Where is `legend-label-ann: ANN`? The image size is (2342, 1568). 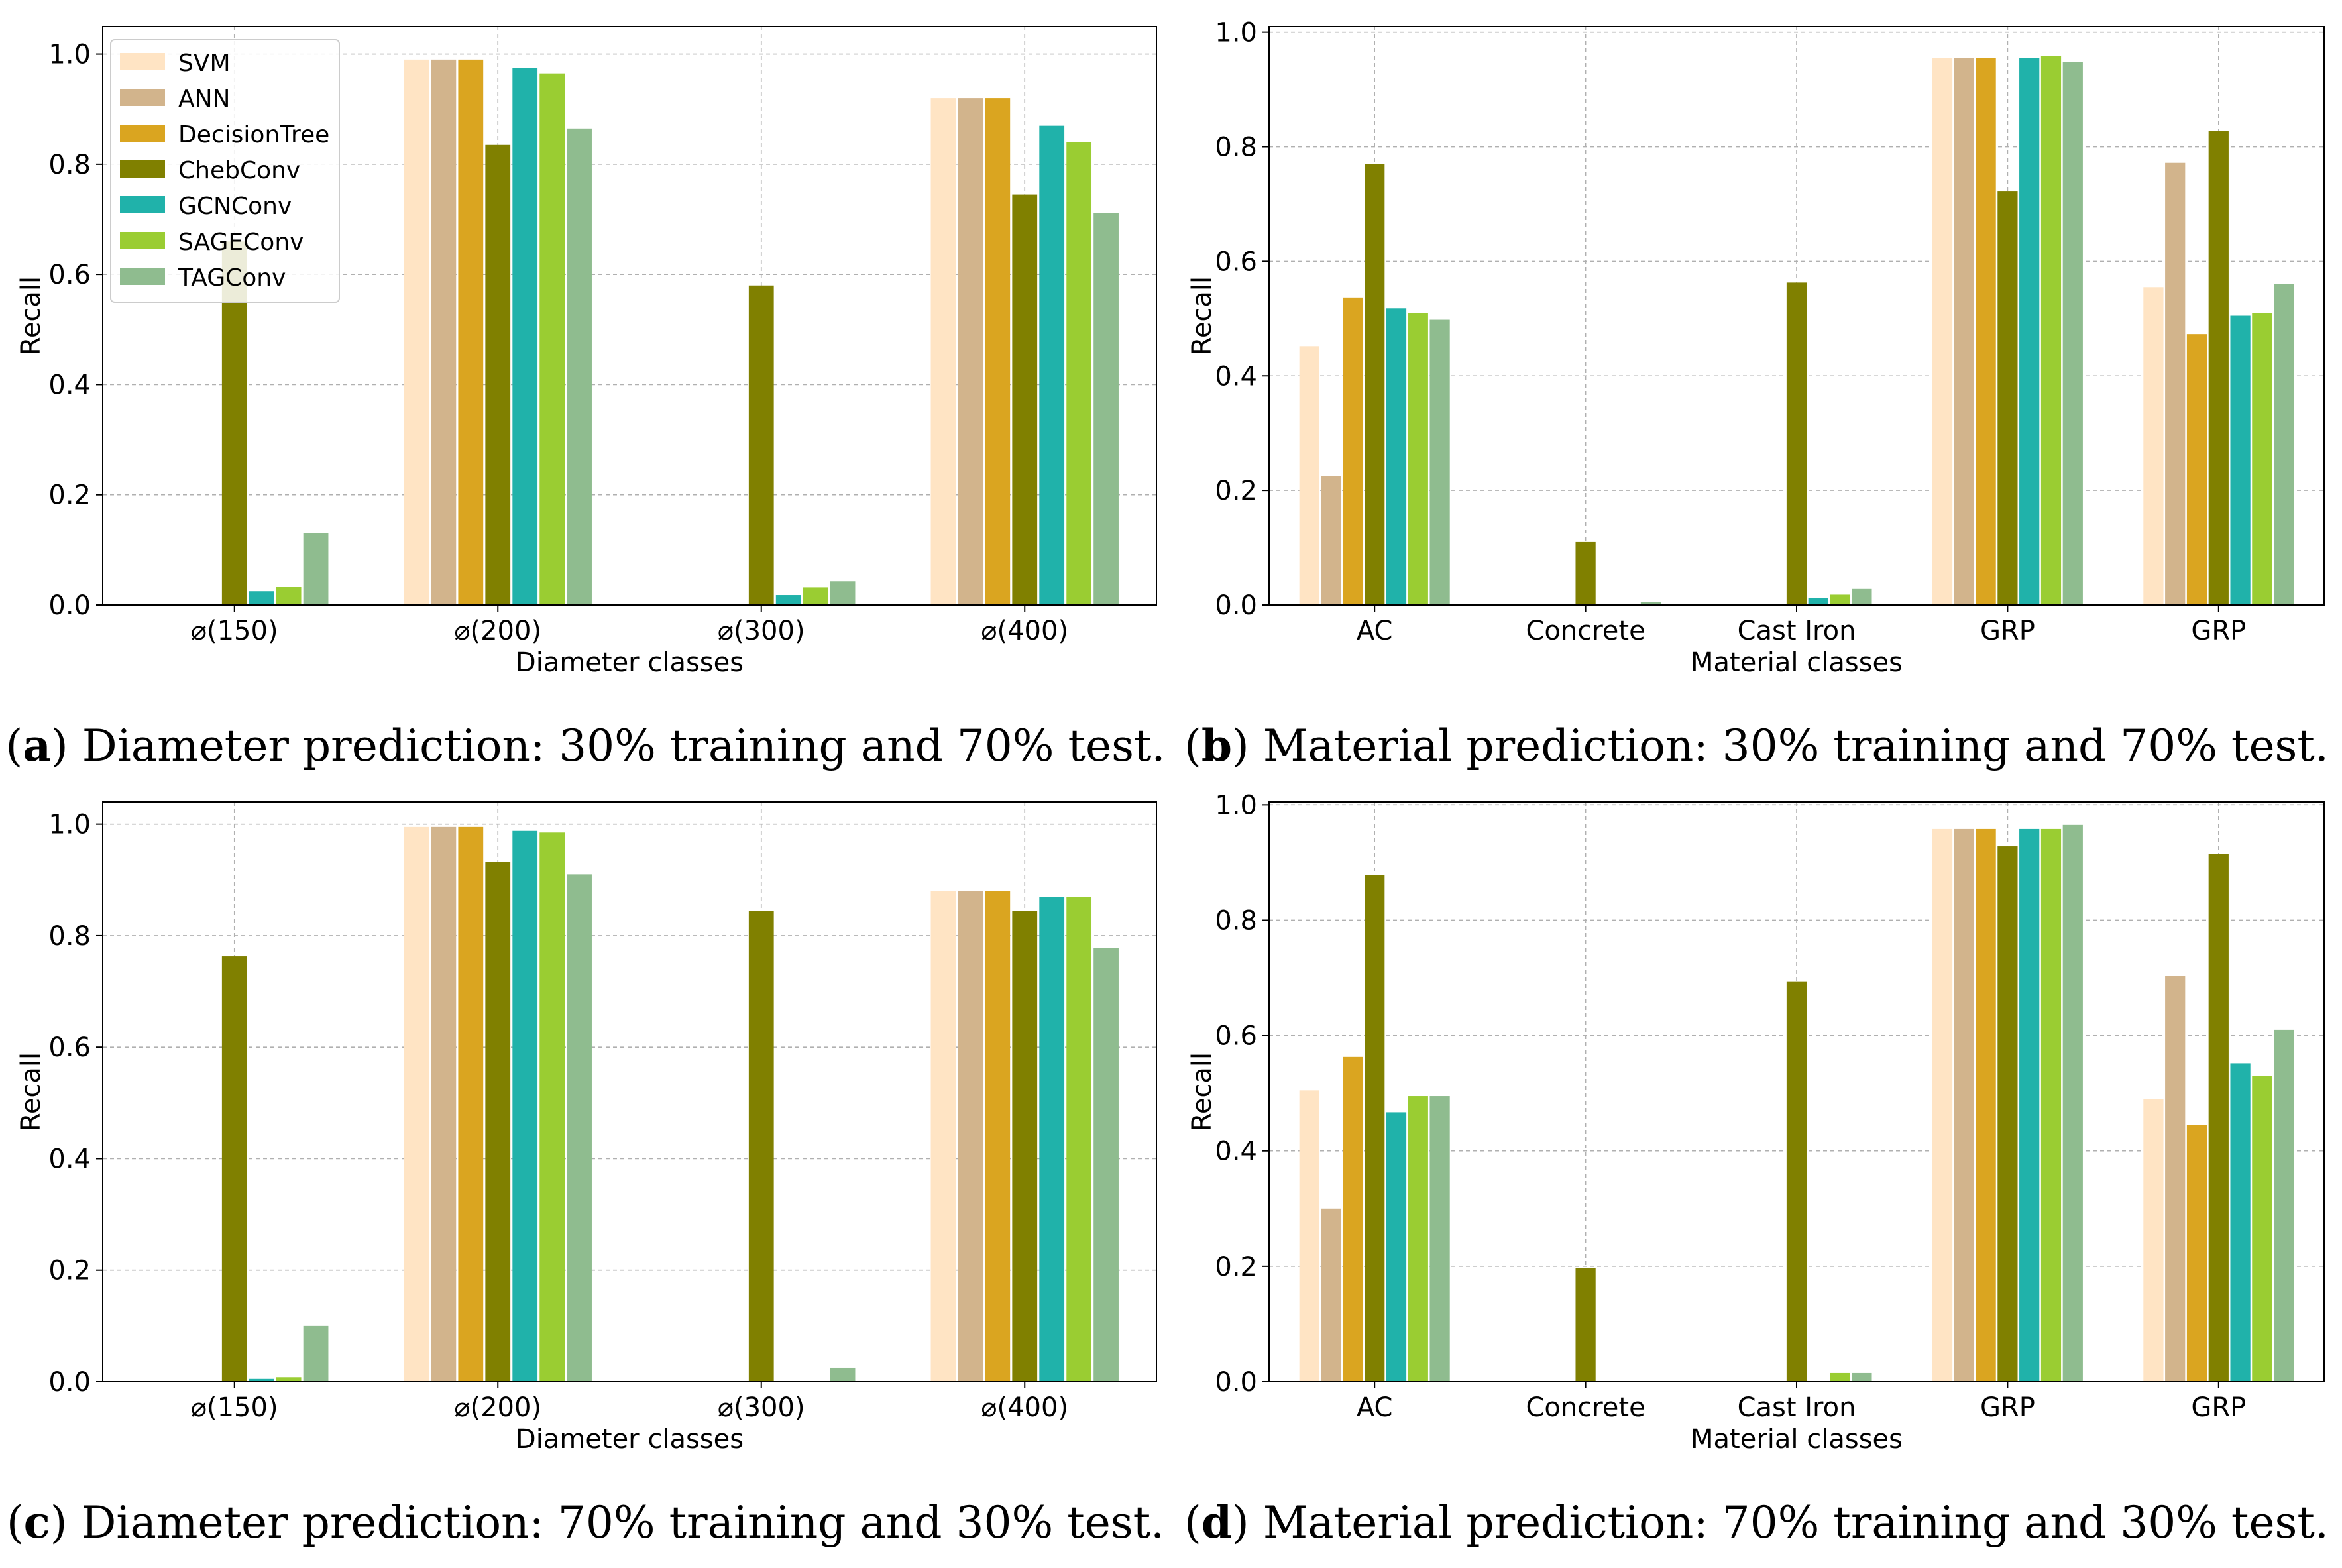
legend-label-ann: ANN is located at coordinates (204, 99).